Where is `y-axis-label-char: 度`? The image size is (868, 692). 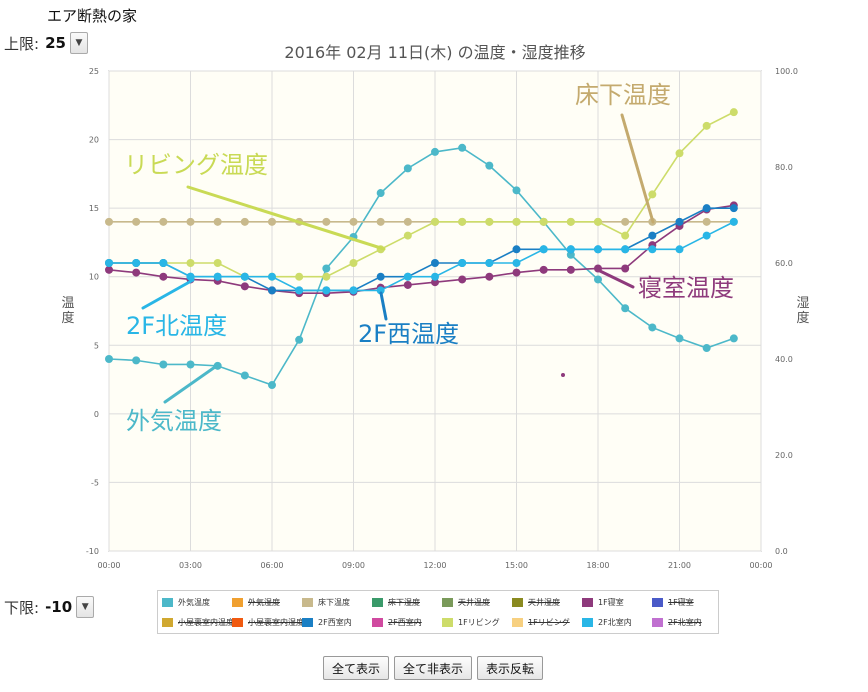 y-axis-label-char: 度 is located at coordinates (67, 318).